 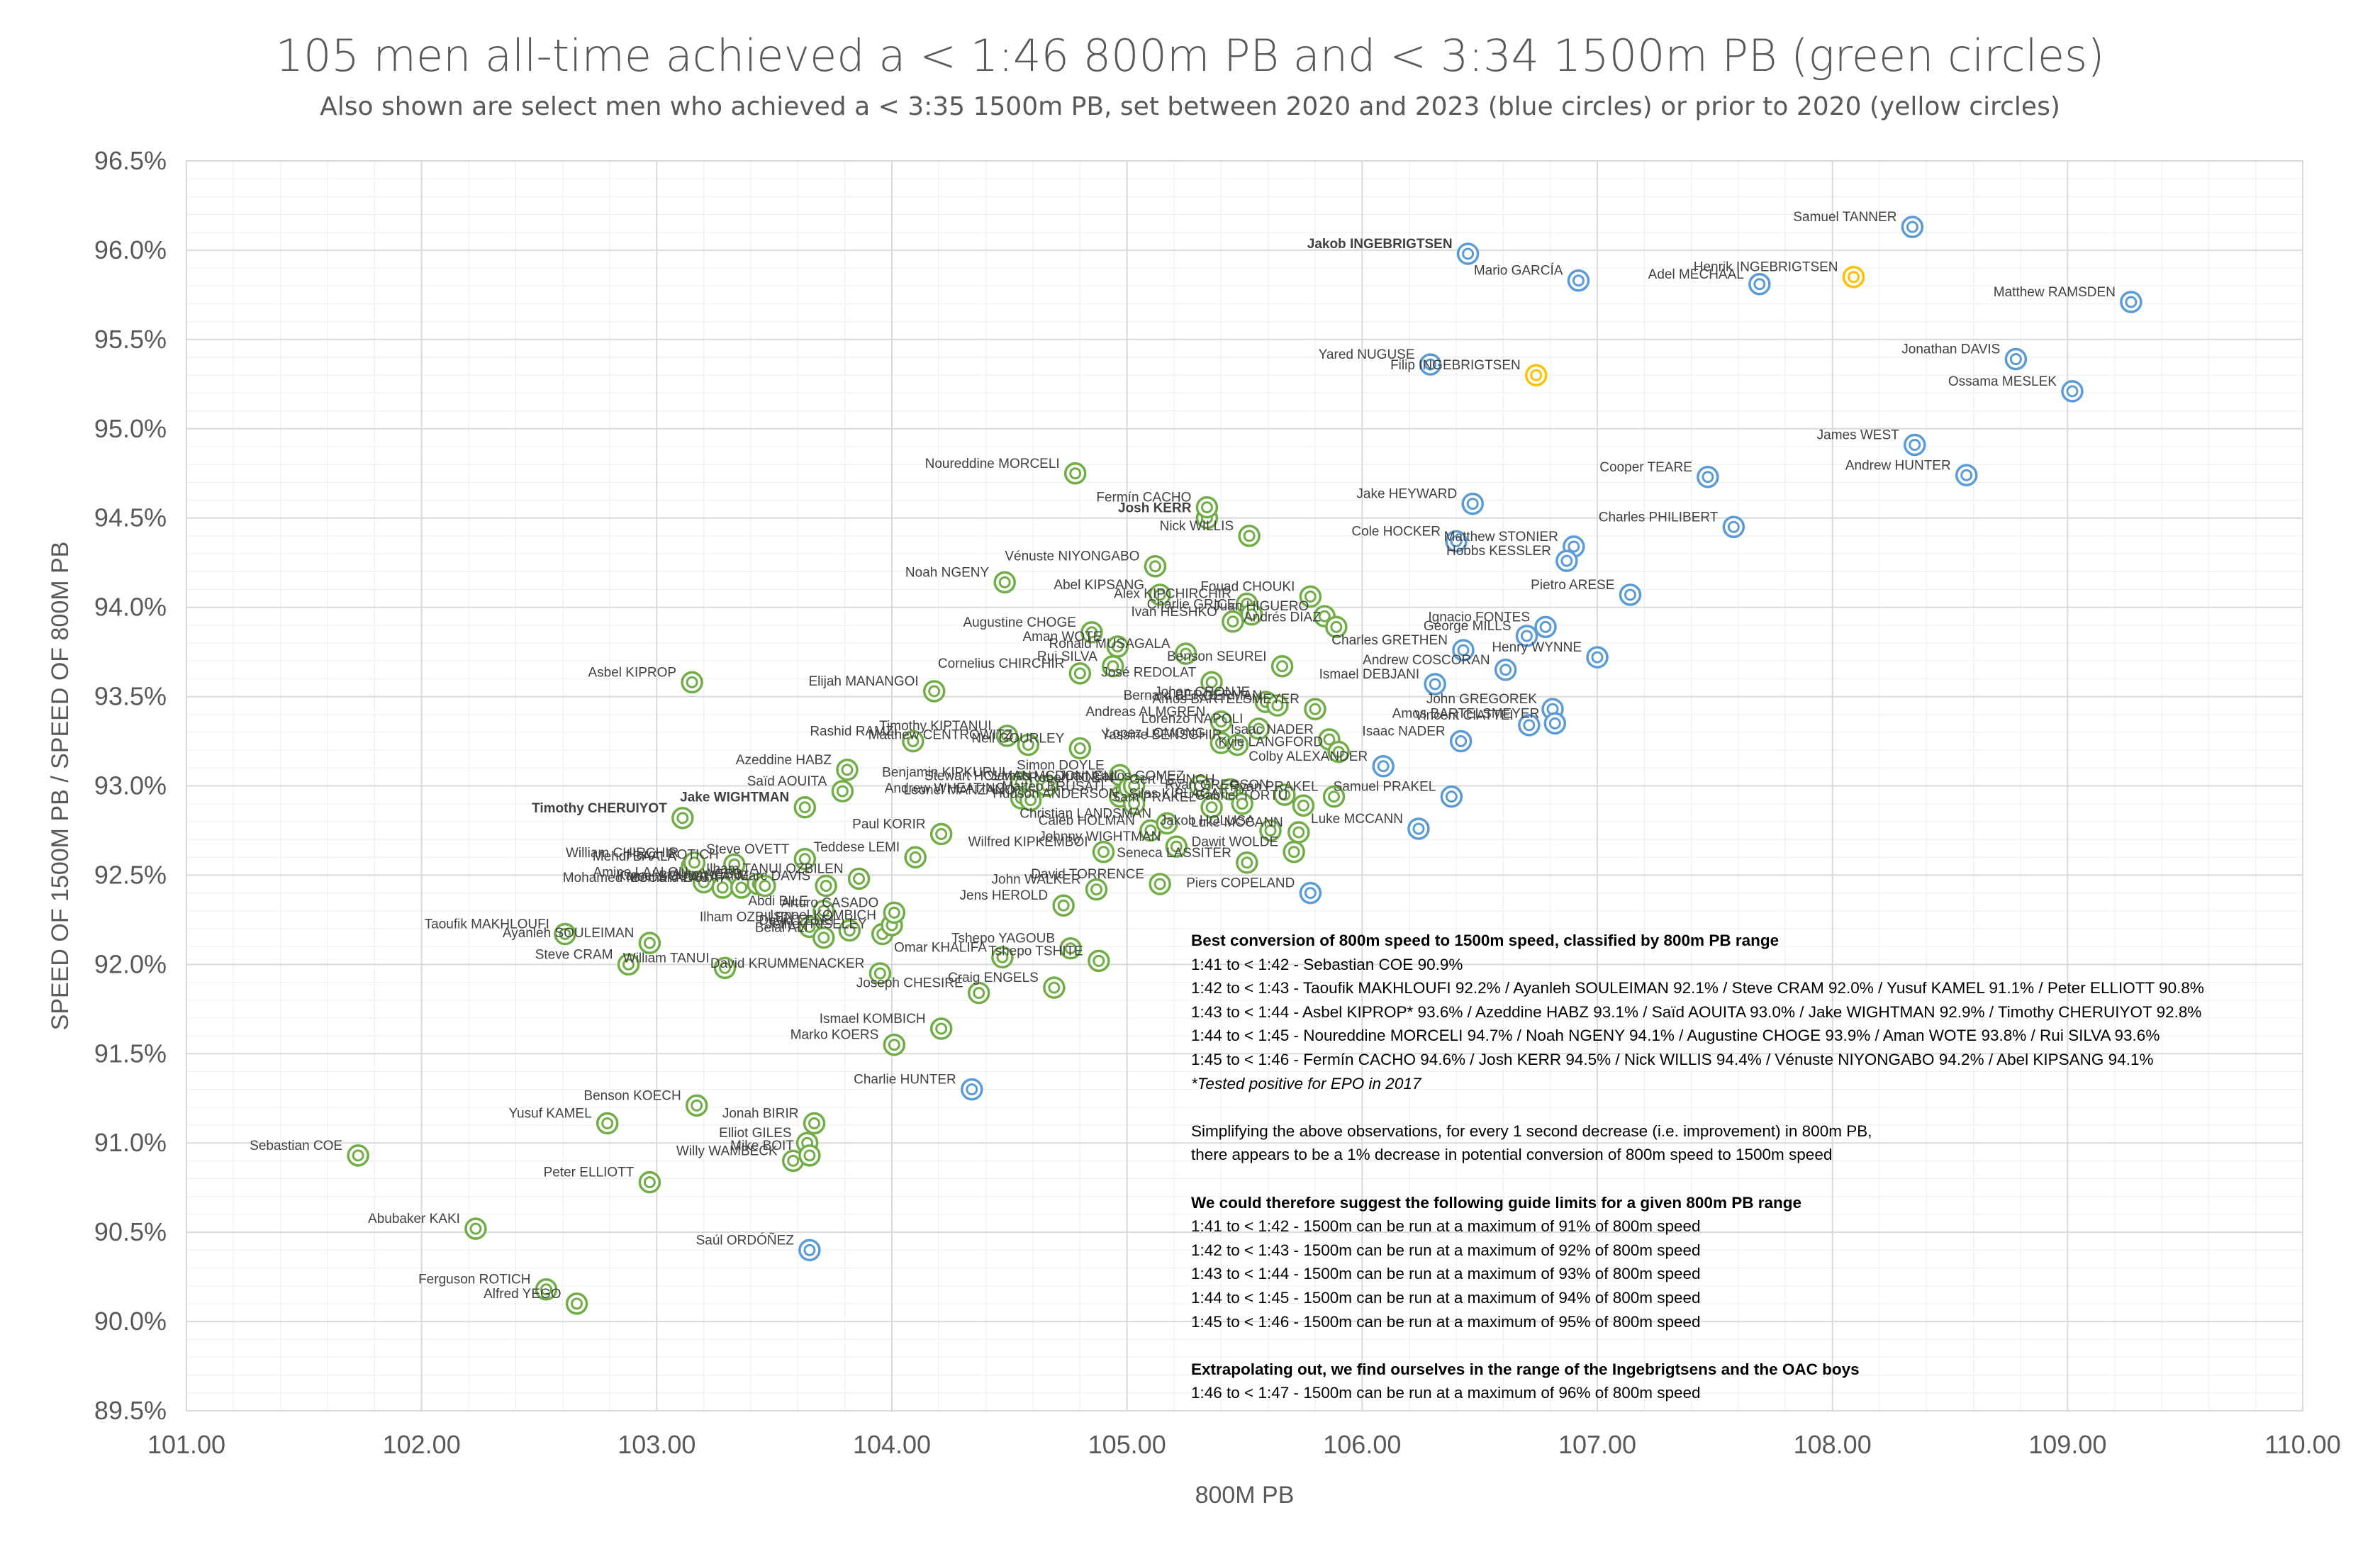 What do you see at coordinates (707, 874) in the screenshot?
I see `point-label: Alan WEBB` at bounding box center [707, 874].